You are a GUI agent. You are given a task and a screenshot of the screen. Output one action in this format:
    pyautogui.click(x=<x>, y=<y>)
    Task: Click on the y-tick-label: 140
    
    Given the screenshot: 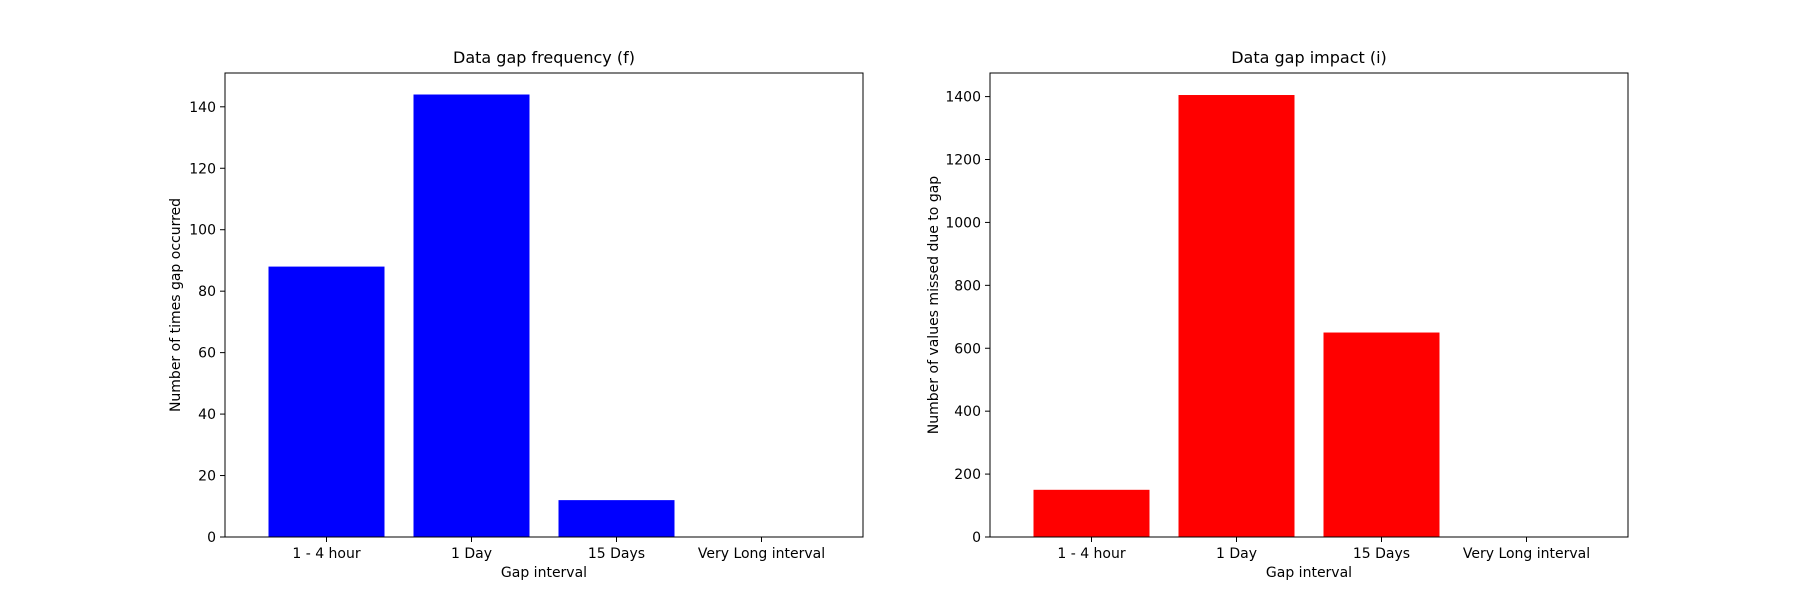 What is the action you would take?
    pyautogui.click(x=202, y=108)
    